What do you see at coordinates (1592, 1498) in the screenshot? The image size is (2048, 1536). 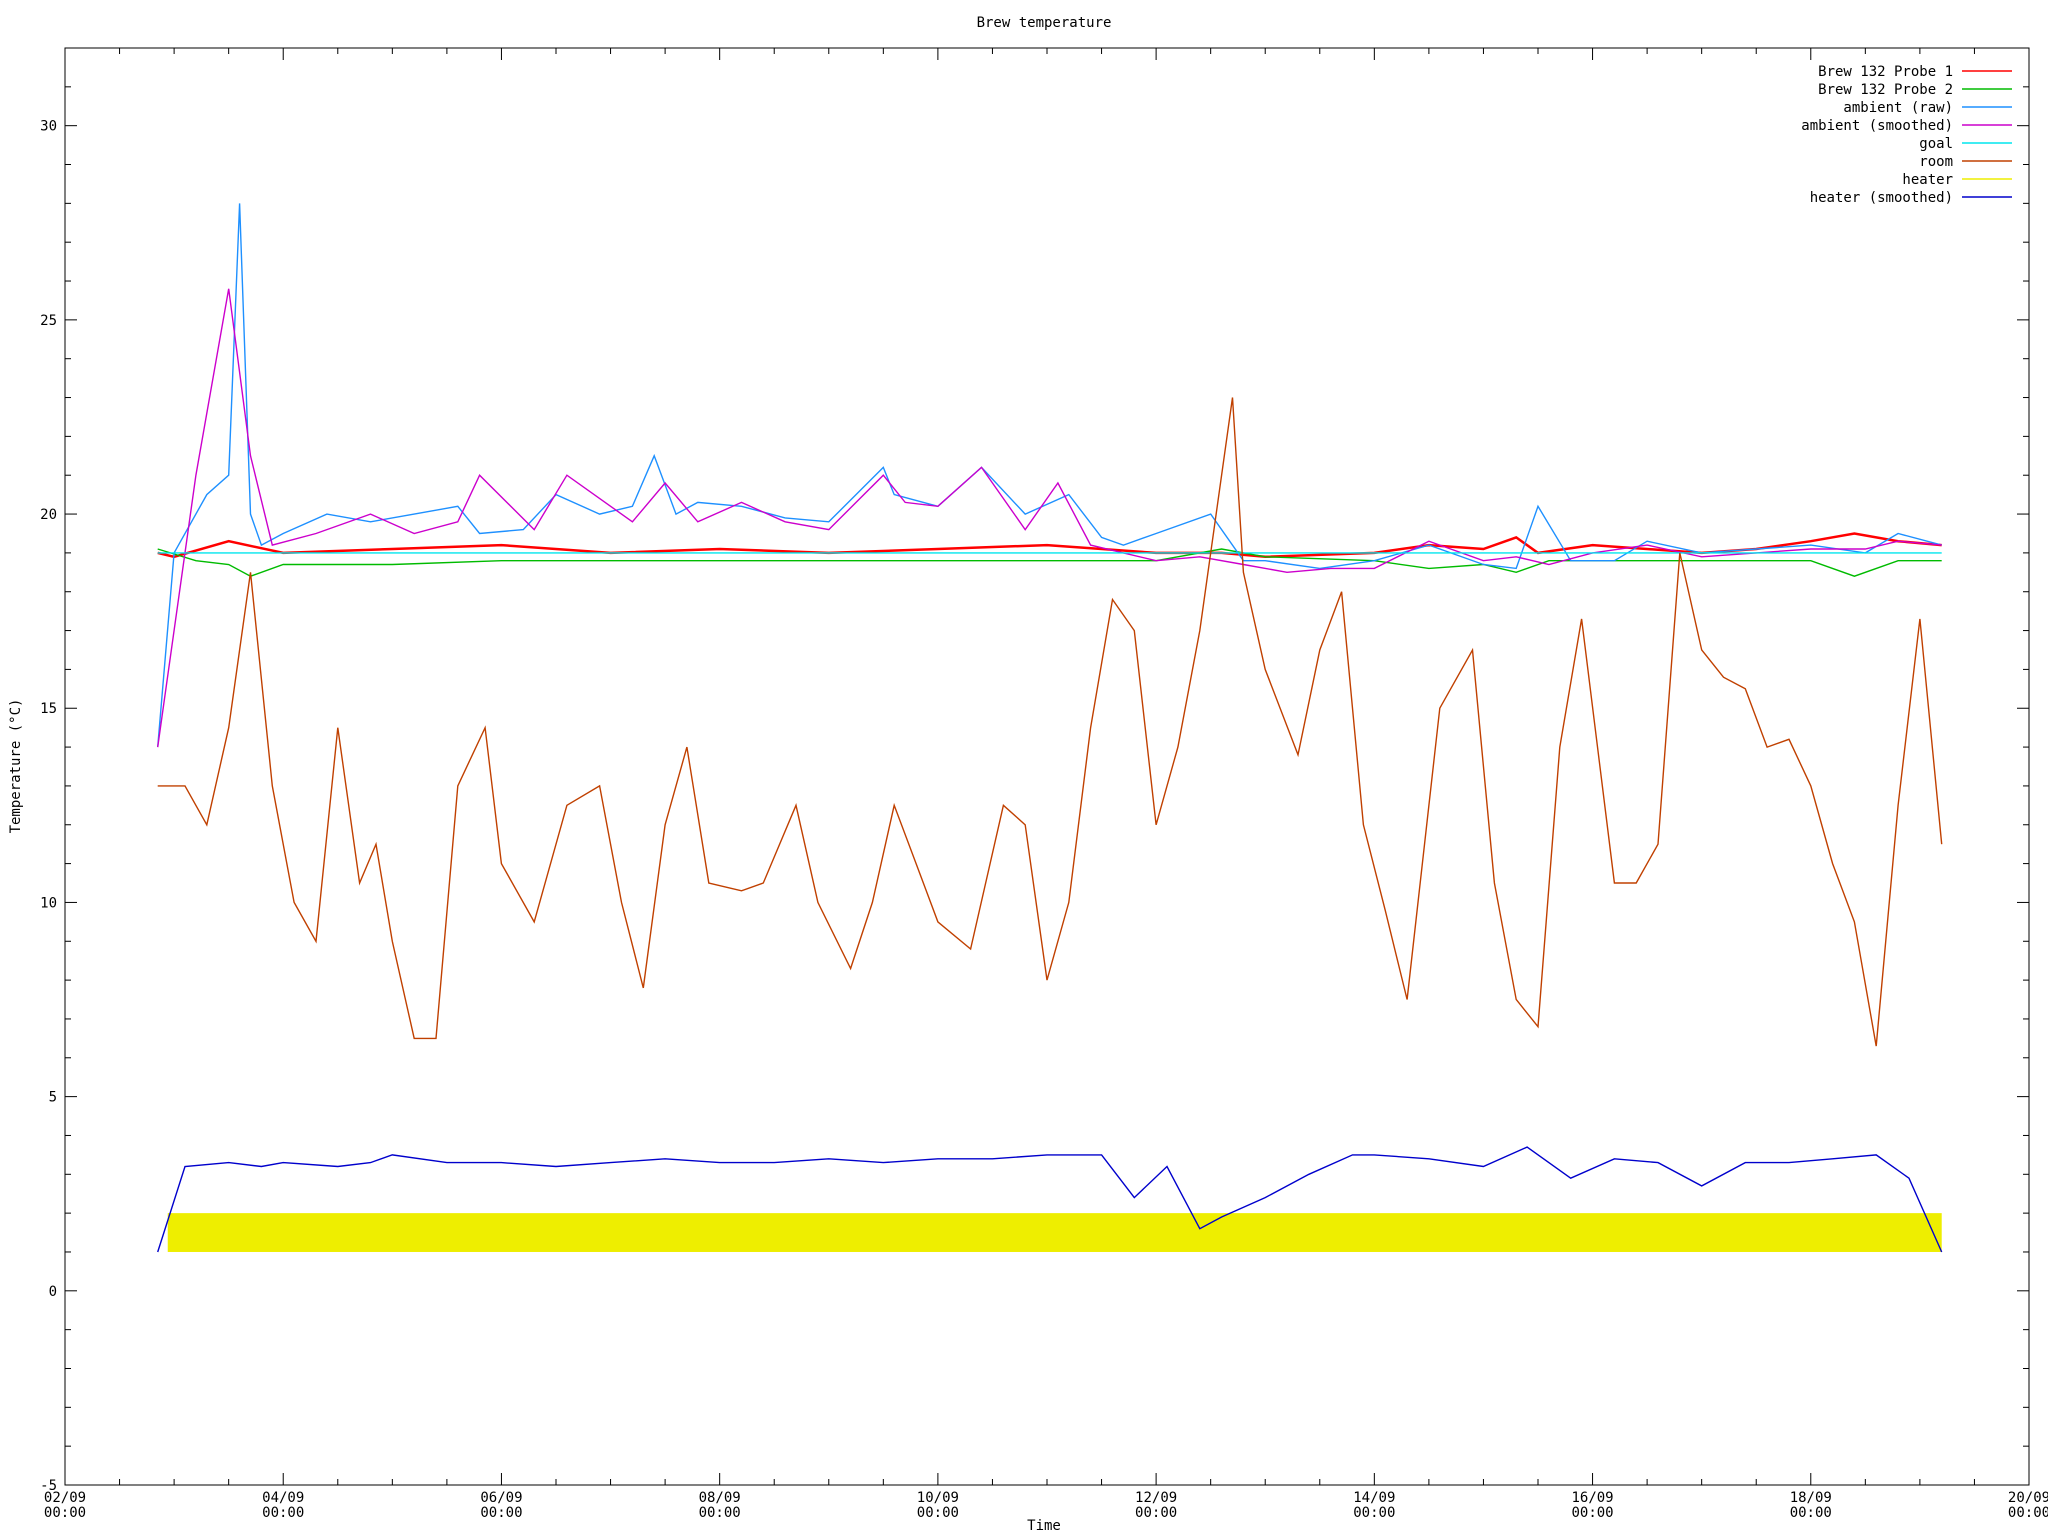 I see `x-tick-label-date: 16/09` at bounding box center [1592, 1498].